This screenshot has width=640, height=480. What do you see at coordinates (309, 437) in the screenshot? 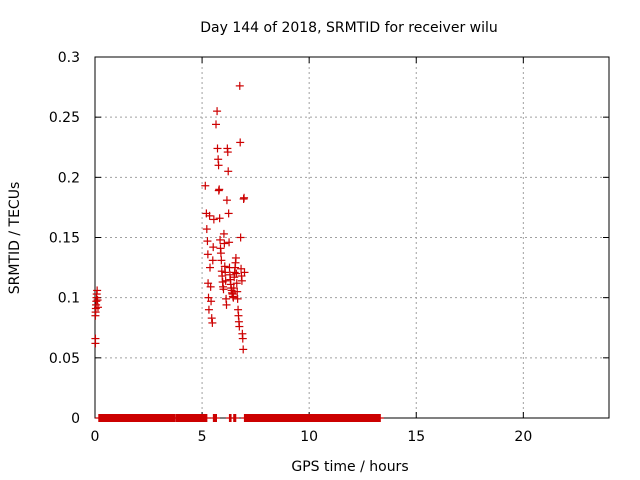
I see `x-tick-label: 10` at bounding box center [309, 437].